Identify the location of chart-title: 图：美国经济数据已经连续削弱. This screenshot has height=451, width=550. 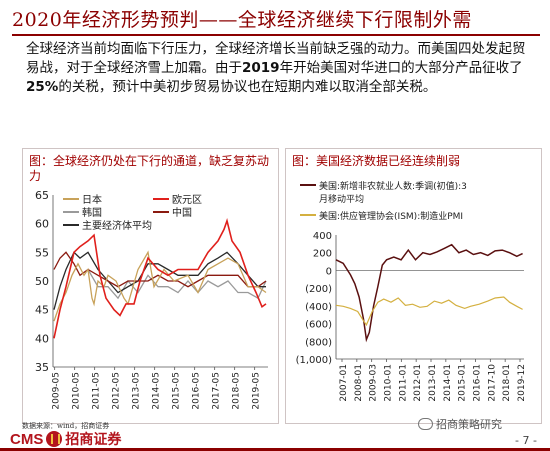
(376, 161).